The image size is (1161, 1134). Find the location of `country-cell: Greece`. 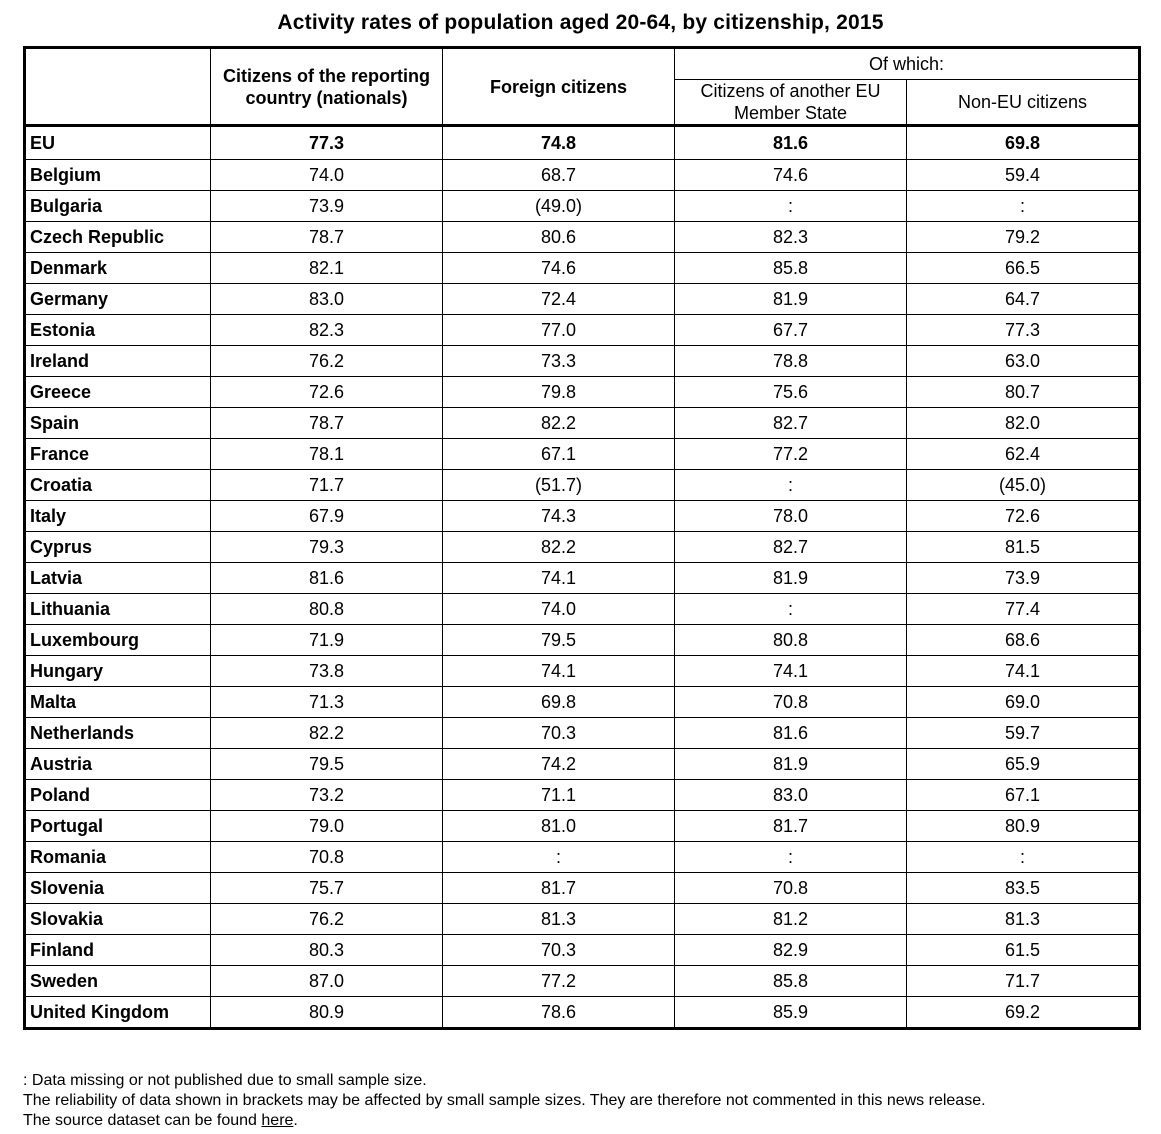

country-cell: Greece is located at coordinates (117, 392).